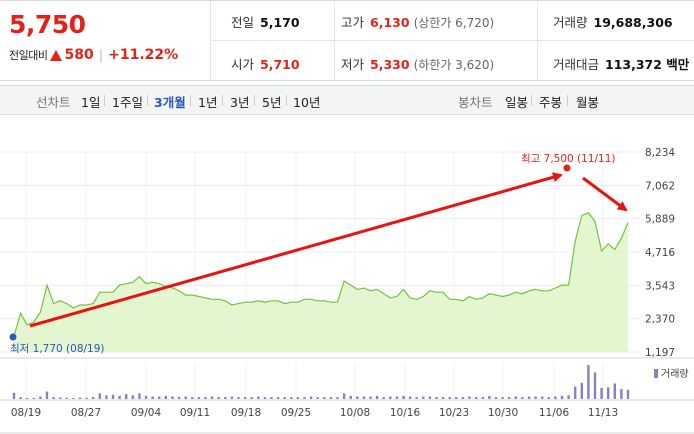 This screenshot has height=434, width=694. What do you see at coordinates (280, 22) in the screenshot?
I see `prev-close-value: 5,170` at bounding box center [280, 22].